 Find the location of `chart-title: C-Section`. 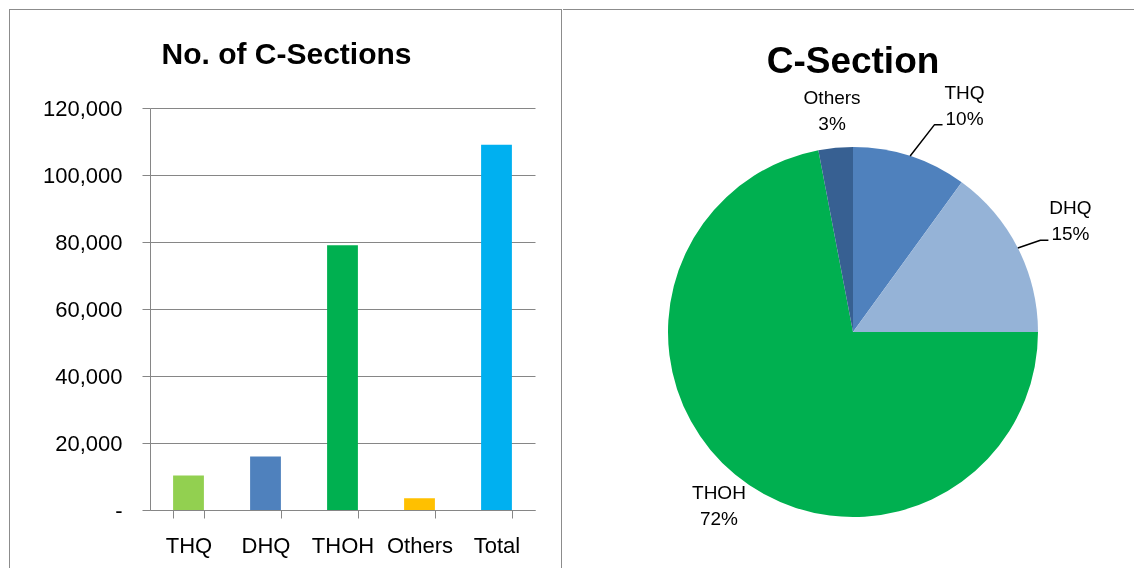

chart-title: C-Section is located at coordinates (853, 60).